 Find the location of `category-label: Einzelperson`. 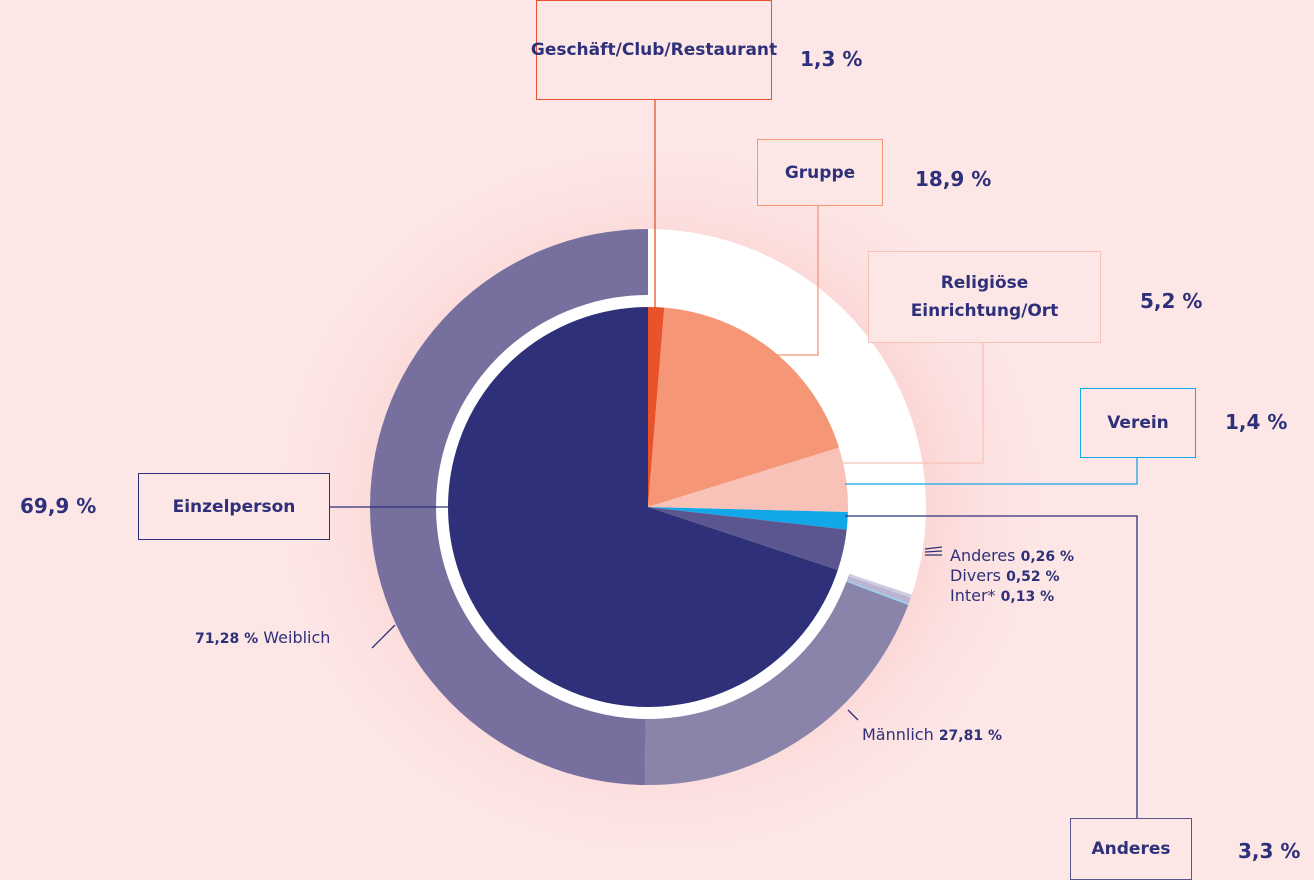

category-label: Einzelperson is located at coordinates (234, 506).